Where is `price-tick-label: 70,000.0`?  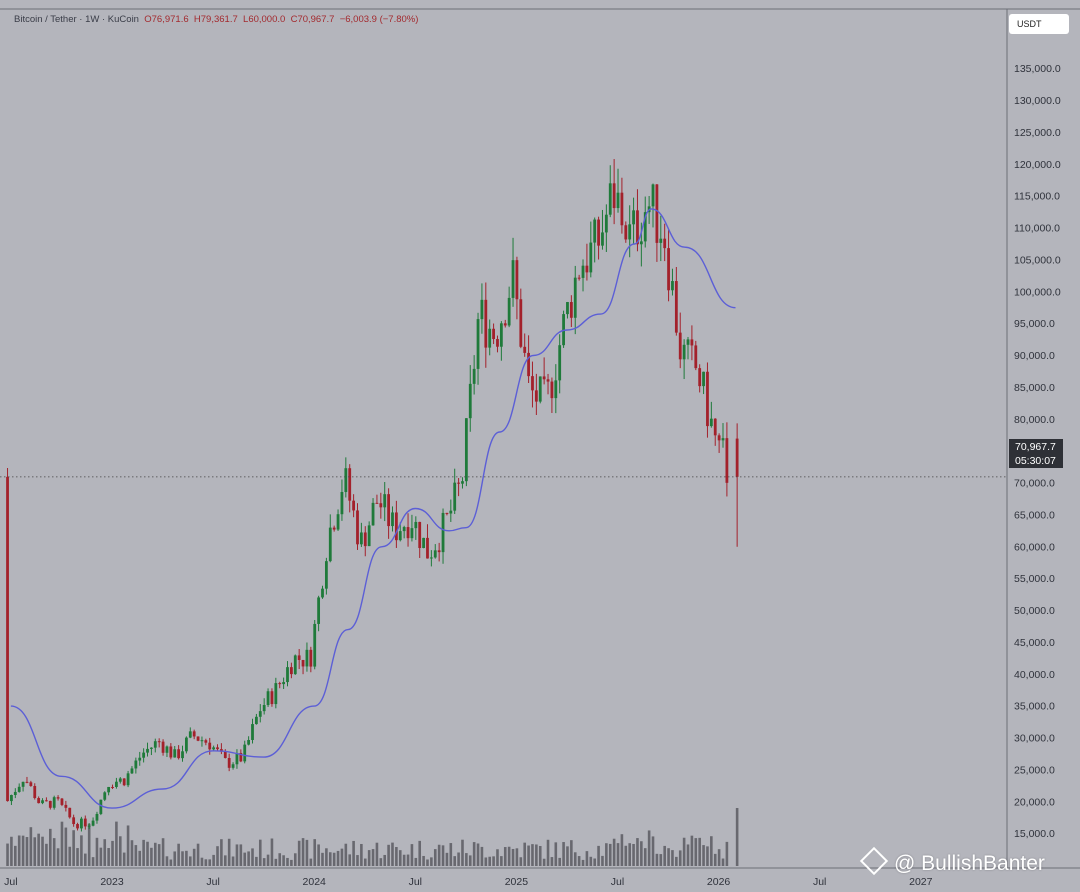
price-tick-label: 70,000.0 is located at coordinates (1034, 484).